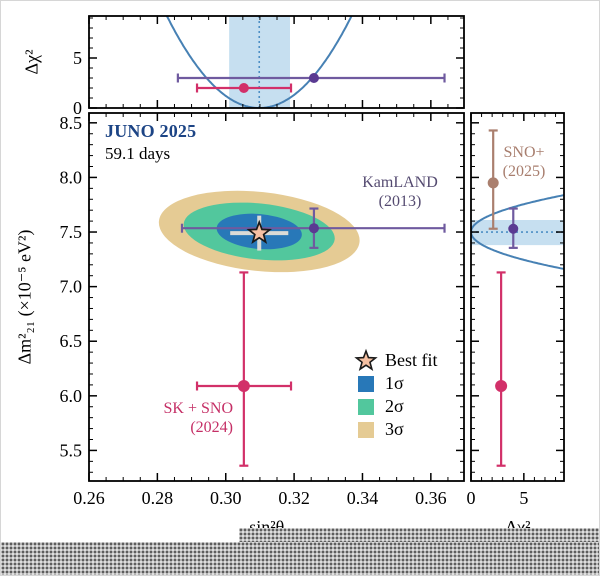  I want to click on top-chi2-parabola, so click(259, 62).